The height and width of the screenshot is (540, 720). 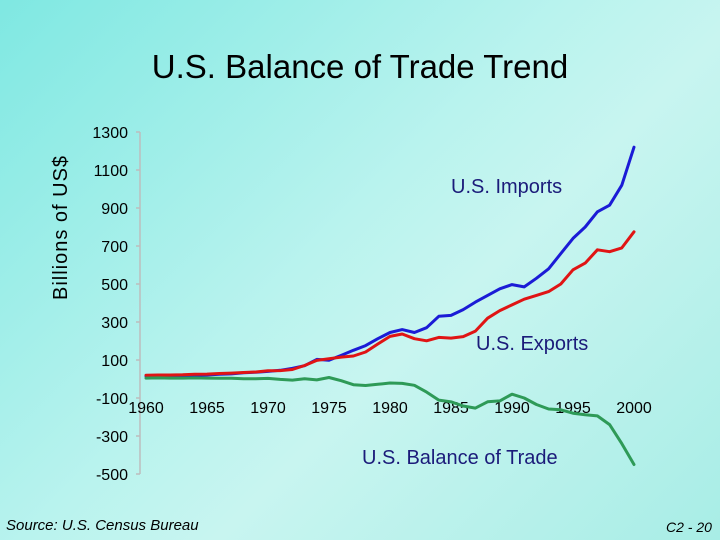 I want to click on x-tick-labels: 1960 1965 1970 1975 1980 1985 1990 1995 2000, so click(x=390, y=408).